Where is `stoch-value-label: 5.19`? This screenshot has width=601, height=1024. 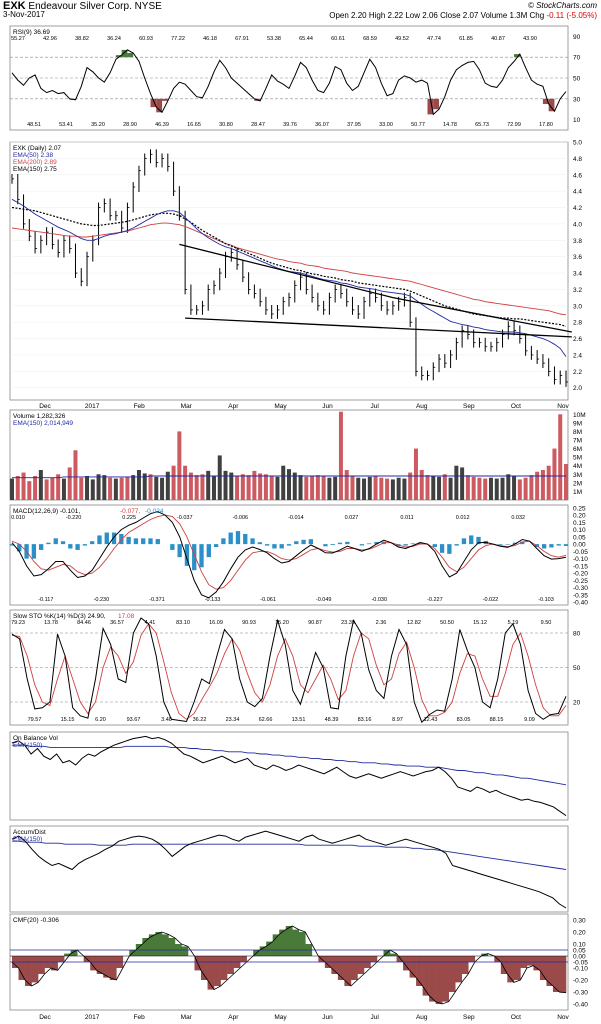
stoch-value-label: 5.19 is located at coordinates (513, 623).